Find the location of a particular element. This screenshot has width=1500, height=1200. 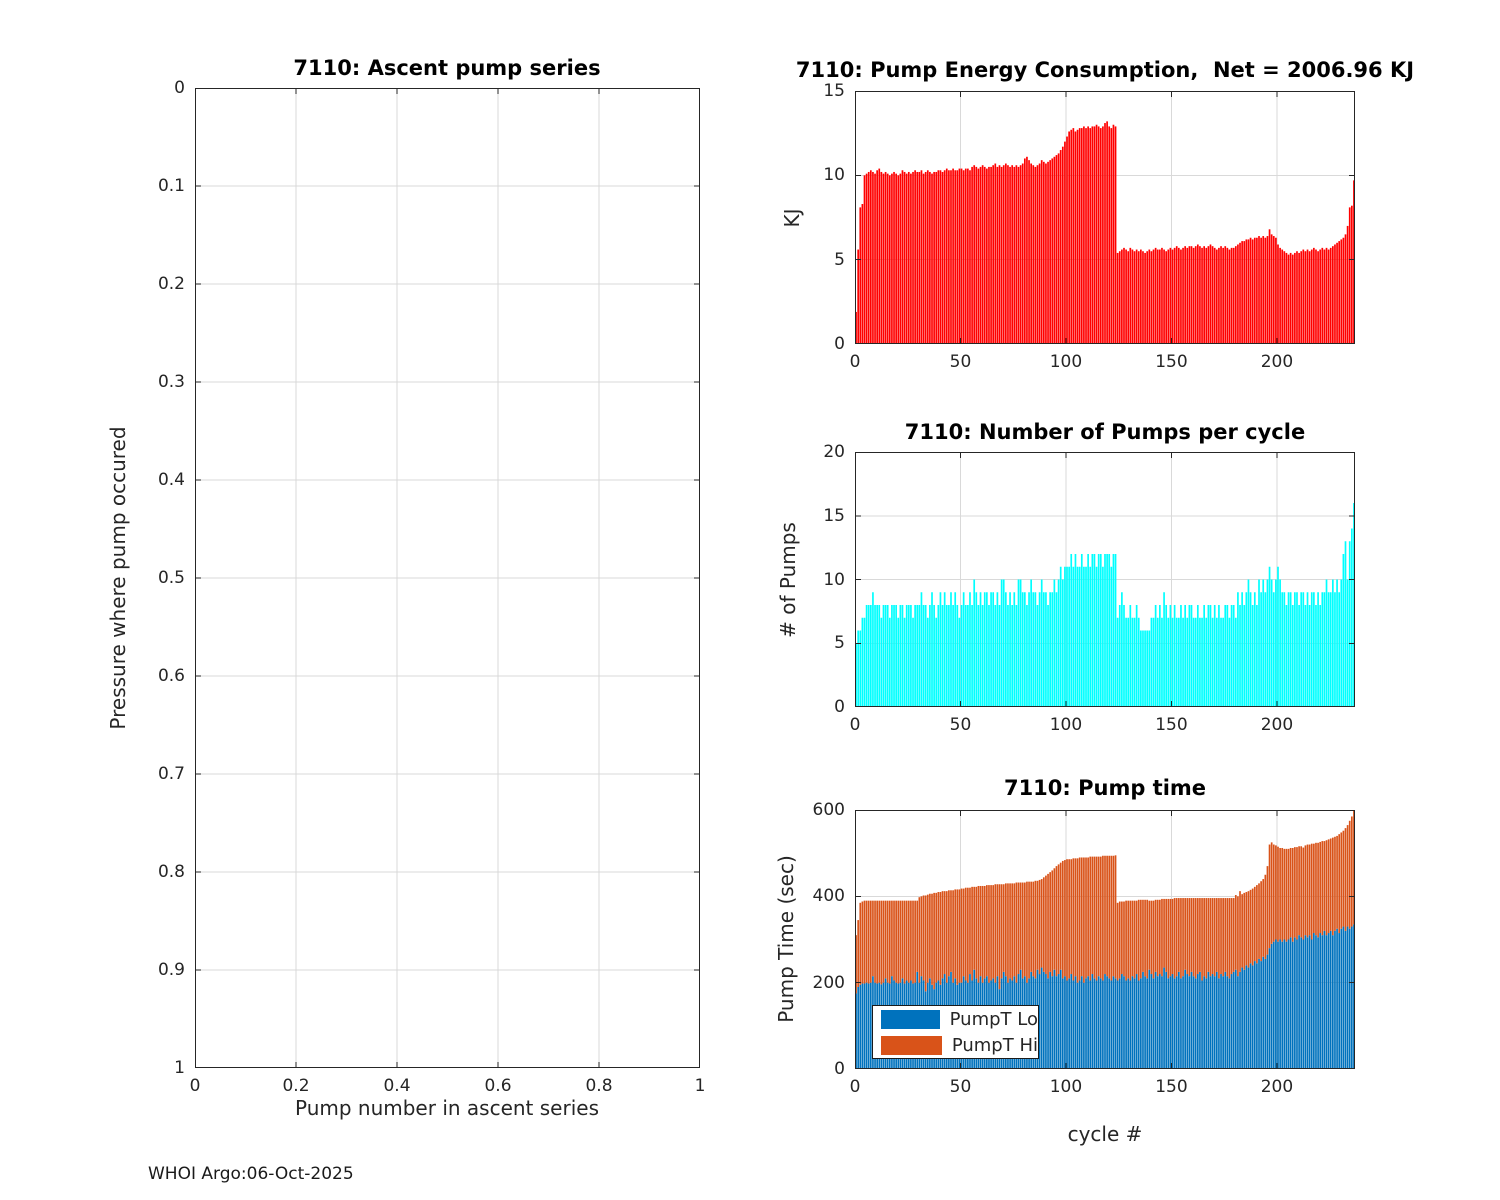

legend-swatch-hi is located at coordinates (911, 1045).